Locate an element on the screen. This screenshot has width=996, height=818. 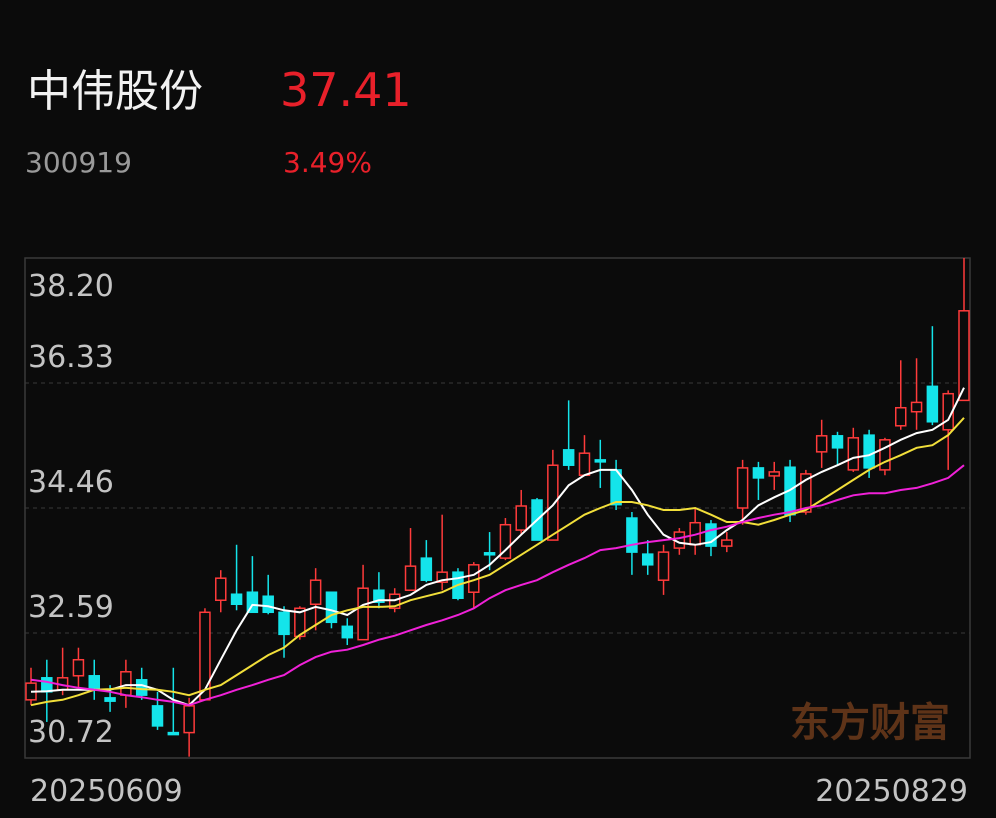
x-tick-label: 20250829 is located at coordinates (891, 791).